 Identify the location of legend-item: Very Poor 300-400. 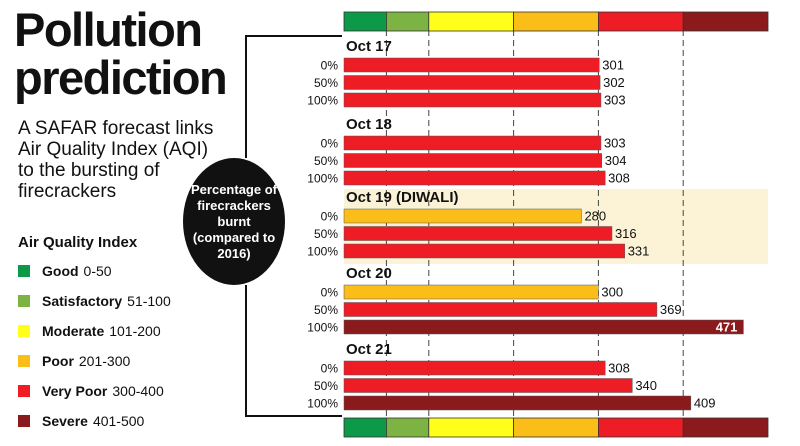
(94, 391).